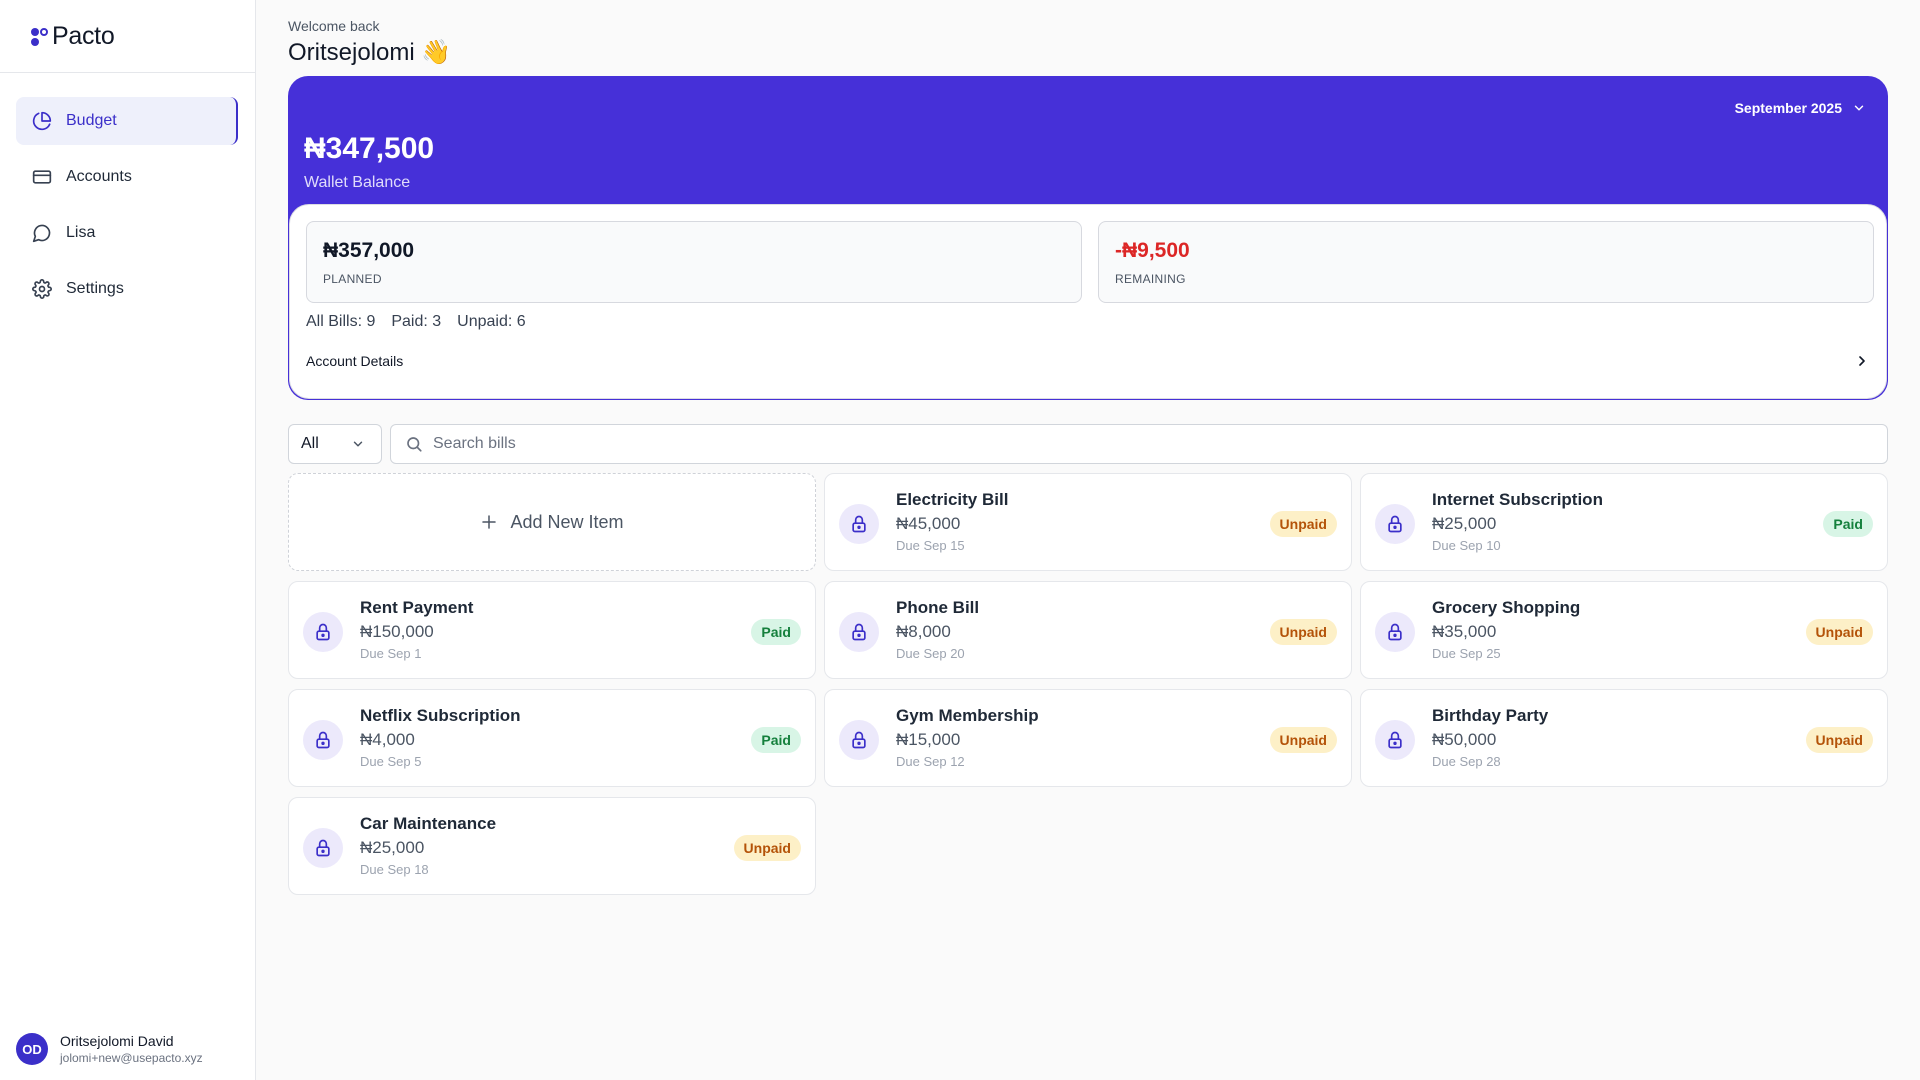 The width and height of the screenshot is (1920, 1080). I want to click on bill-card: Birthday Party ₦50,000 Due Sep 28 Unpaid, so click(1624, 738).